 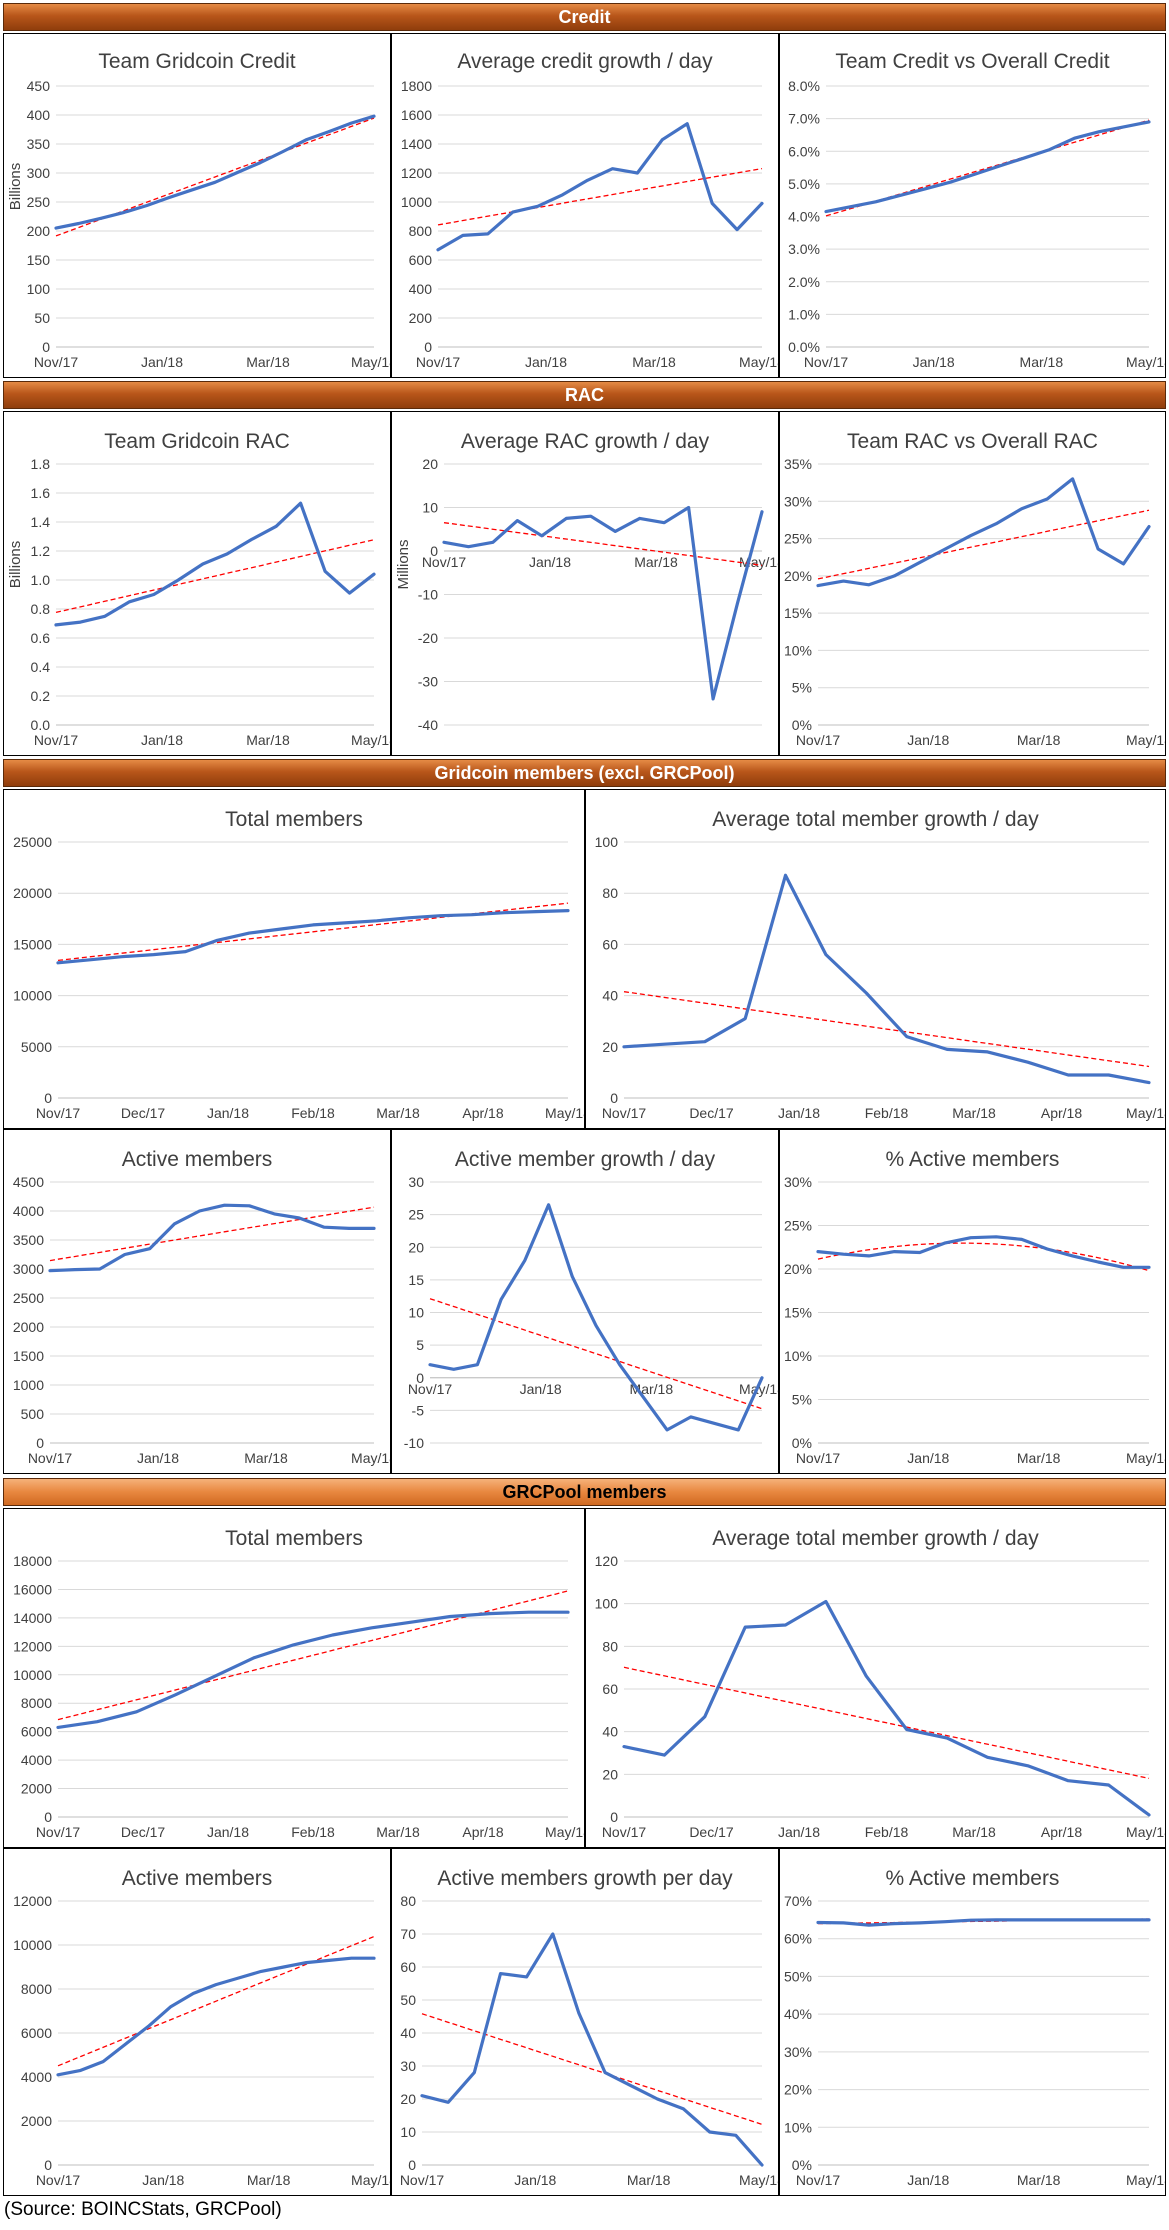 What do you see at coordinates (972, 441) in the screenshot?
I see `chart-title: Team RAC vs Overall RAC` at bounding box center [972, 441].